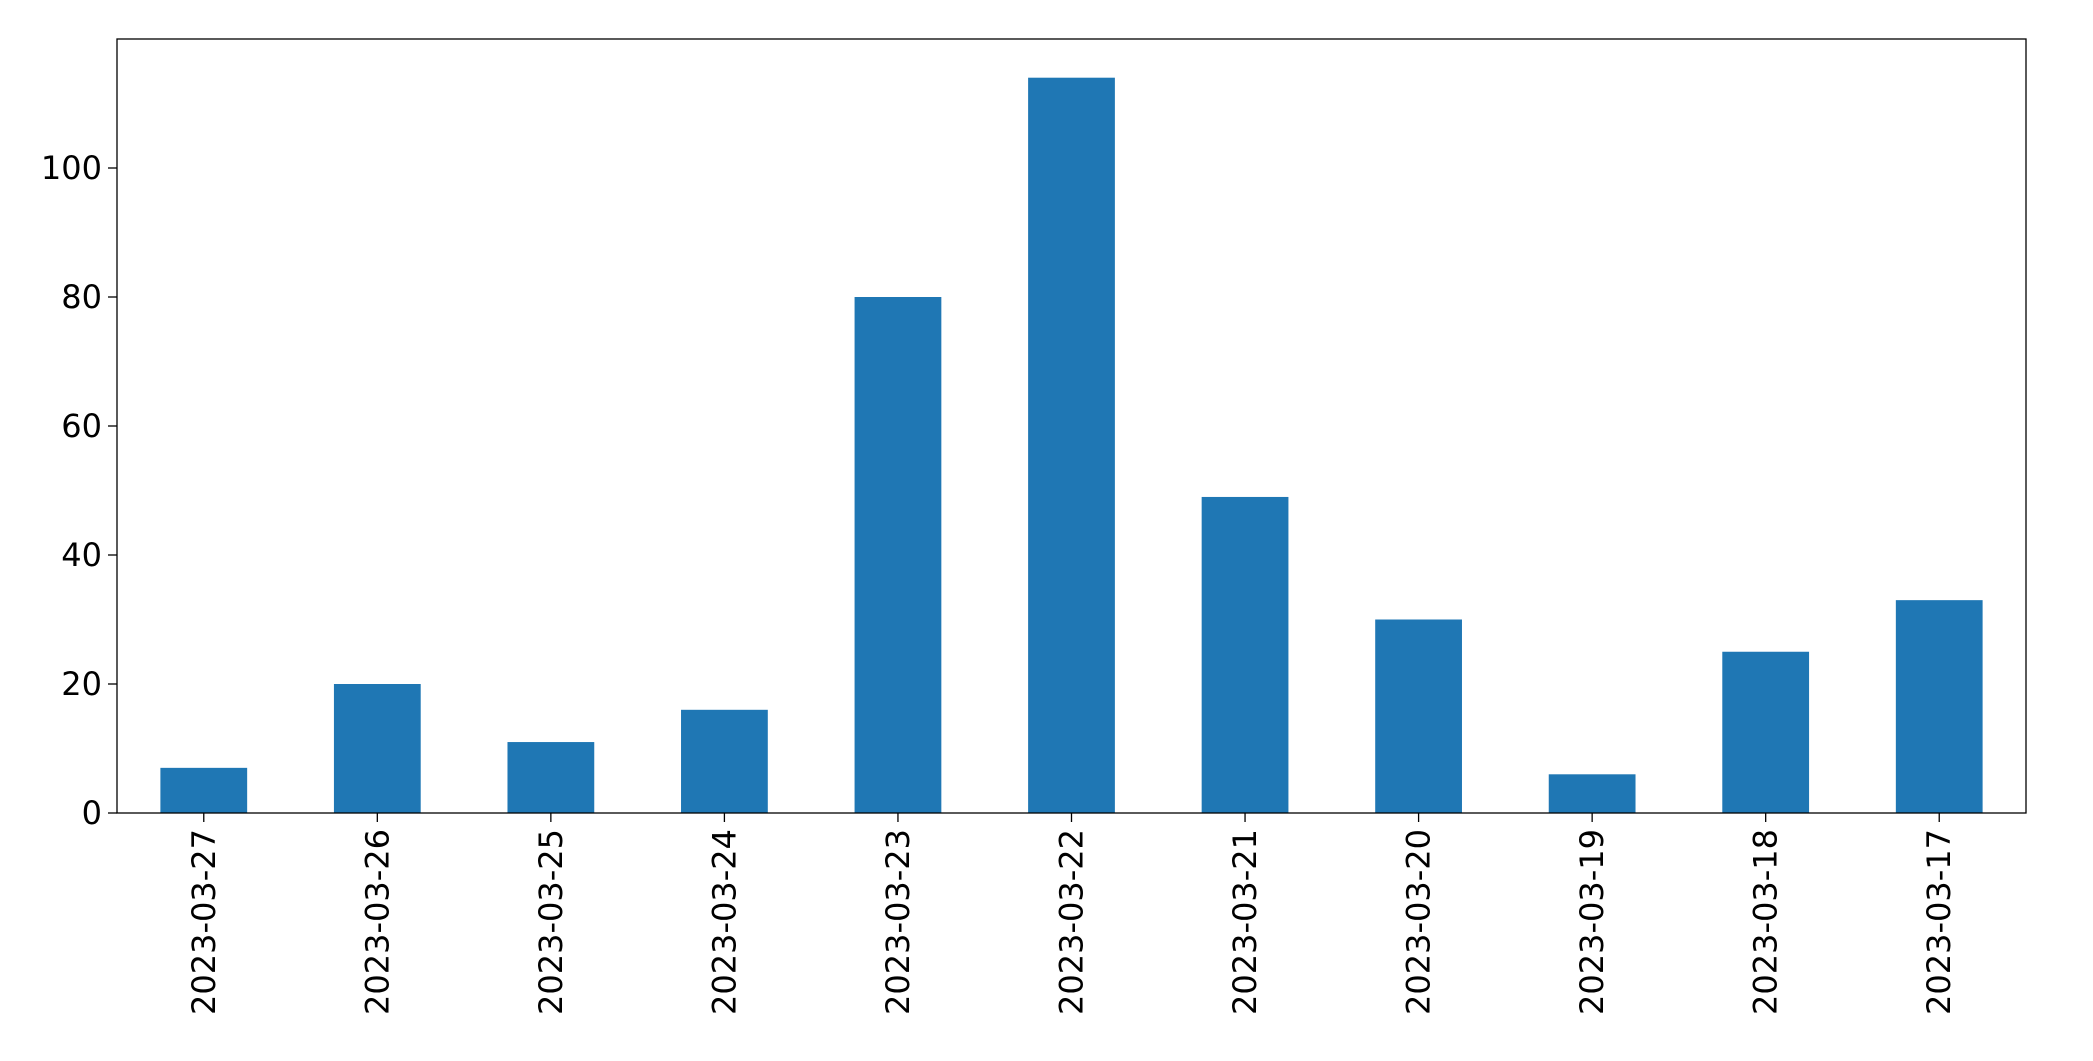  What do you see at coordinates (204, 922) in the screenshot?
I see `x-tick-label: 2023-03-27` at bounding box center [204, 922].